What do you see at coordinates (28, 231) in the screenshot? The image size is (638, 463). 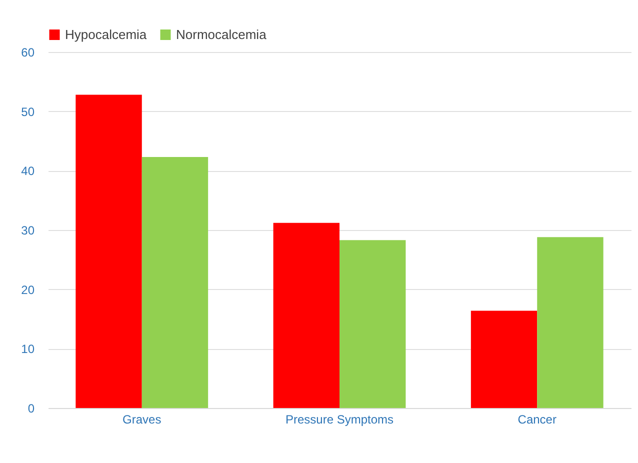 I see `y-tick-label: 30` at bounding box center [28, 231].